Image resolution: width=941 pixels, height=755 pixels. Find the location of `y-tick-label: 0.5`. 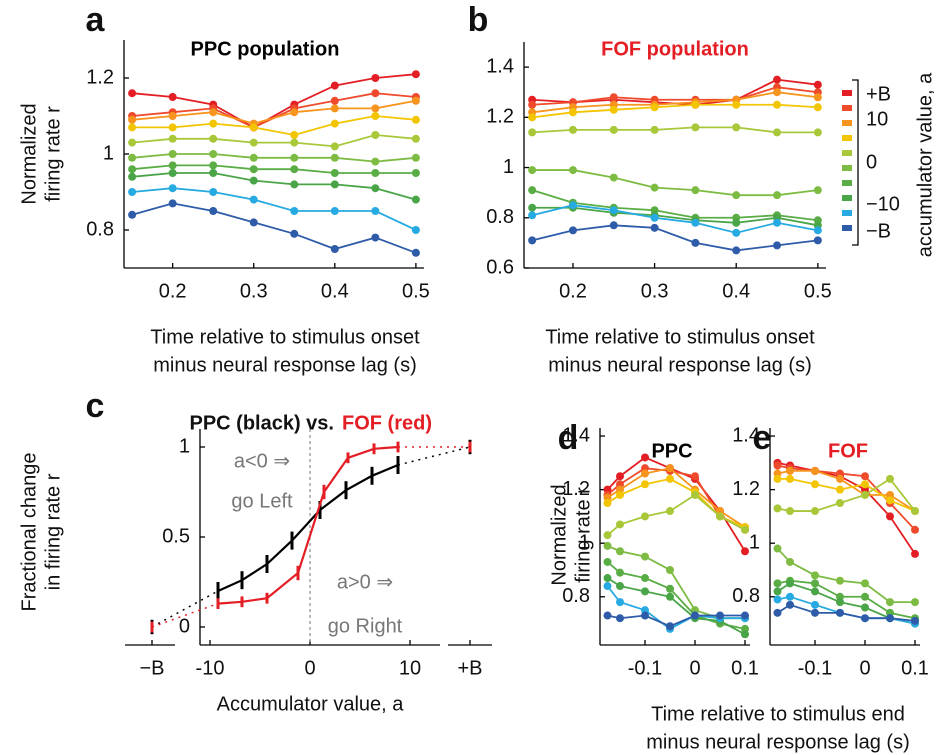

y-tick-label: 0.5 is located at coordinates (176, 536).